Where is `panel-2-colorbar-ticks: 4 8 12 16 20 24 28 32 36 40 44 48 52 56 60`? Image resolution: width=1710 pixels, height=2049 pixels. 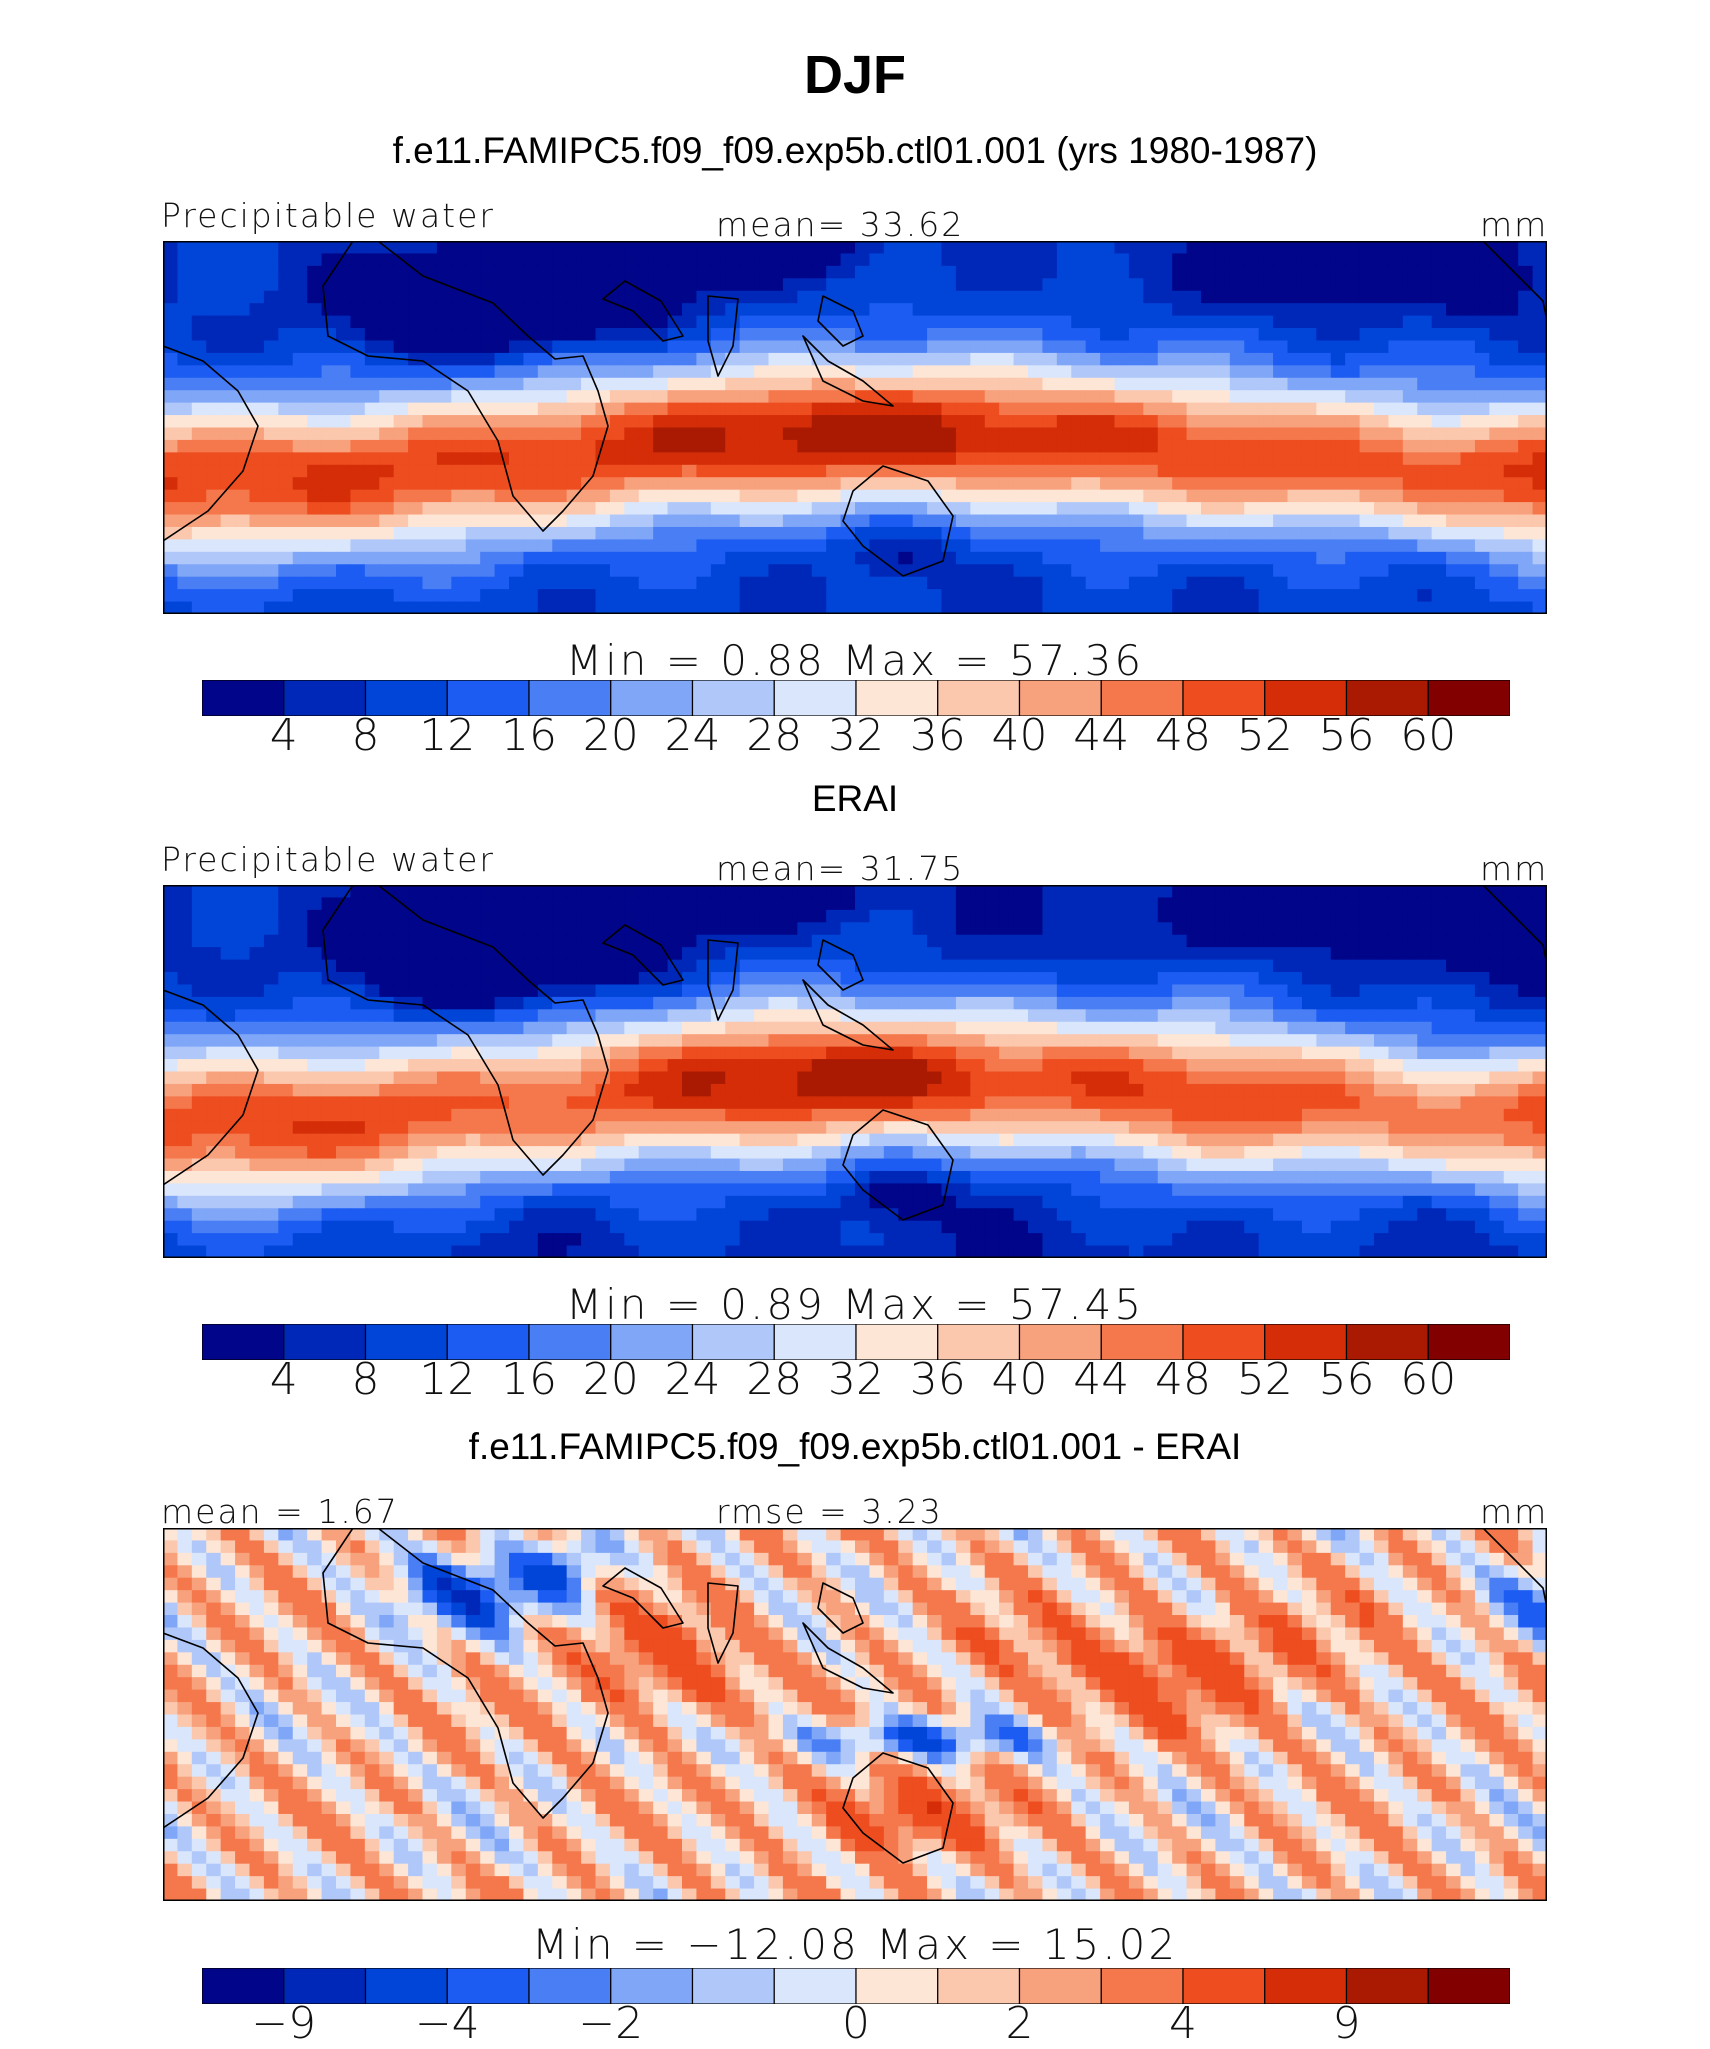
panel-2-colorbar-ticks: 4 8 12 16 20 24 28 32 36 40 44 48 52 56 60 is located at coordinates (856, 1385).